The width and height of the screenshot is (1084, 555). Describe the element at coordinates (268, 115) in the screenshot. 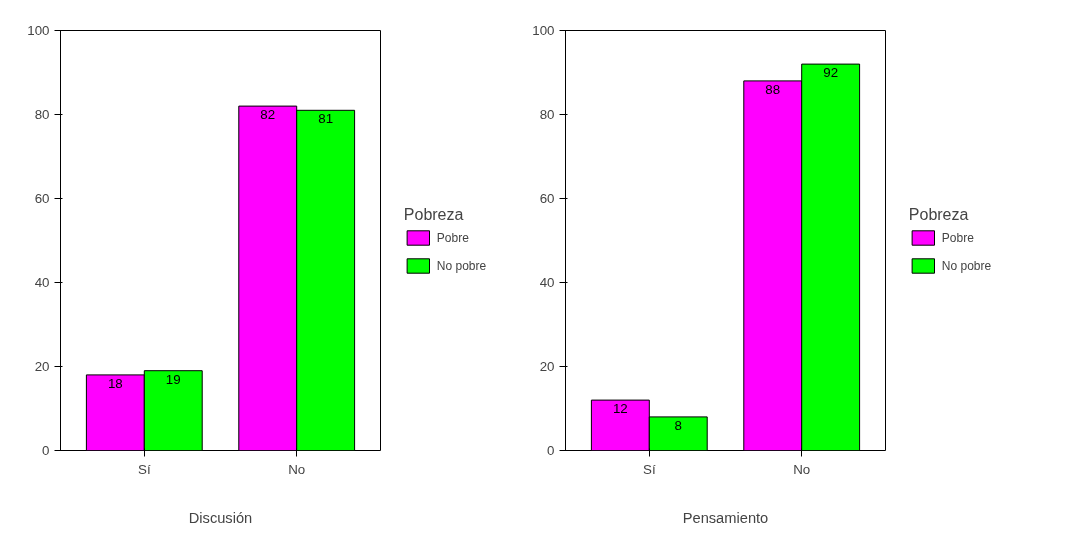

I see `data-label: 82` at that location.